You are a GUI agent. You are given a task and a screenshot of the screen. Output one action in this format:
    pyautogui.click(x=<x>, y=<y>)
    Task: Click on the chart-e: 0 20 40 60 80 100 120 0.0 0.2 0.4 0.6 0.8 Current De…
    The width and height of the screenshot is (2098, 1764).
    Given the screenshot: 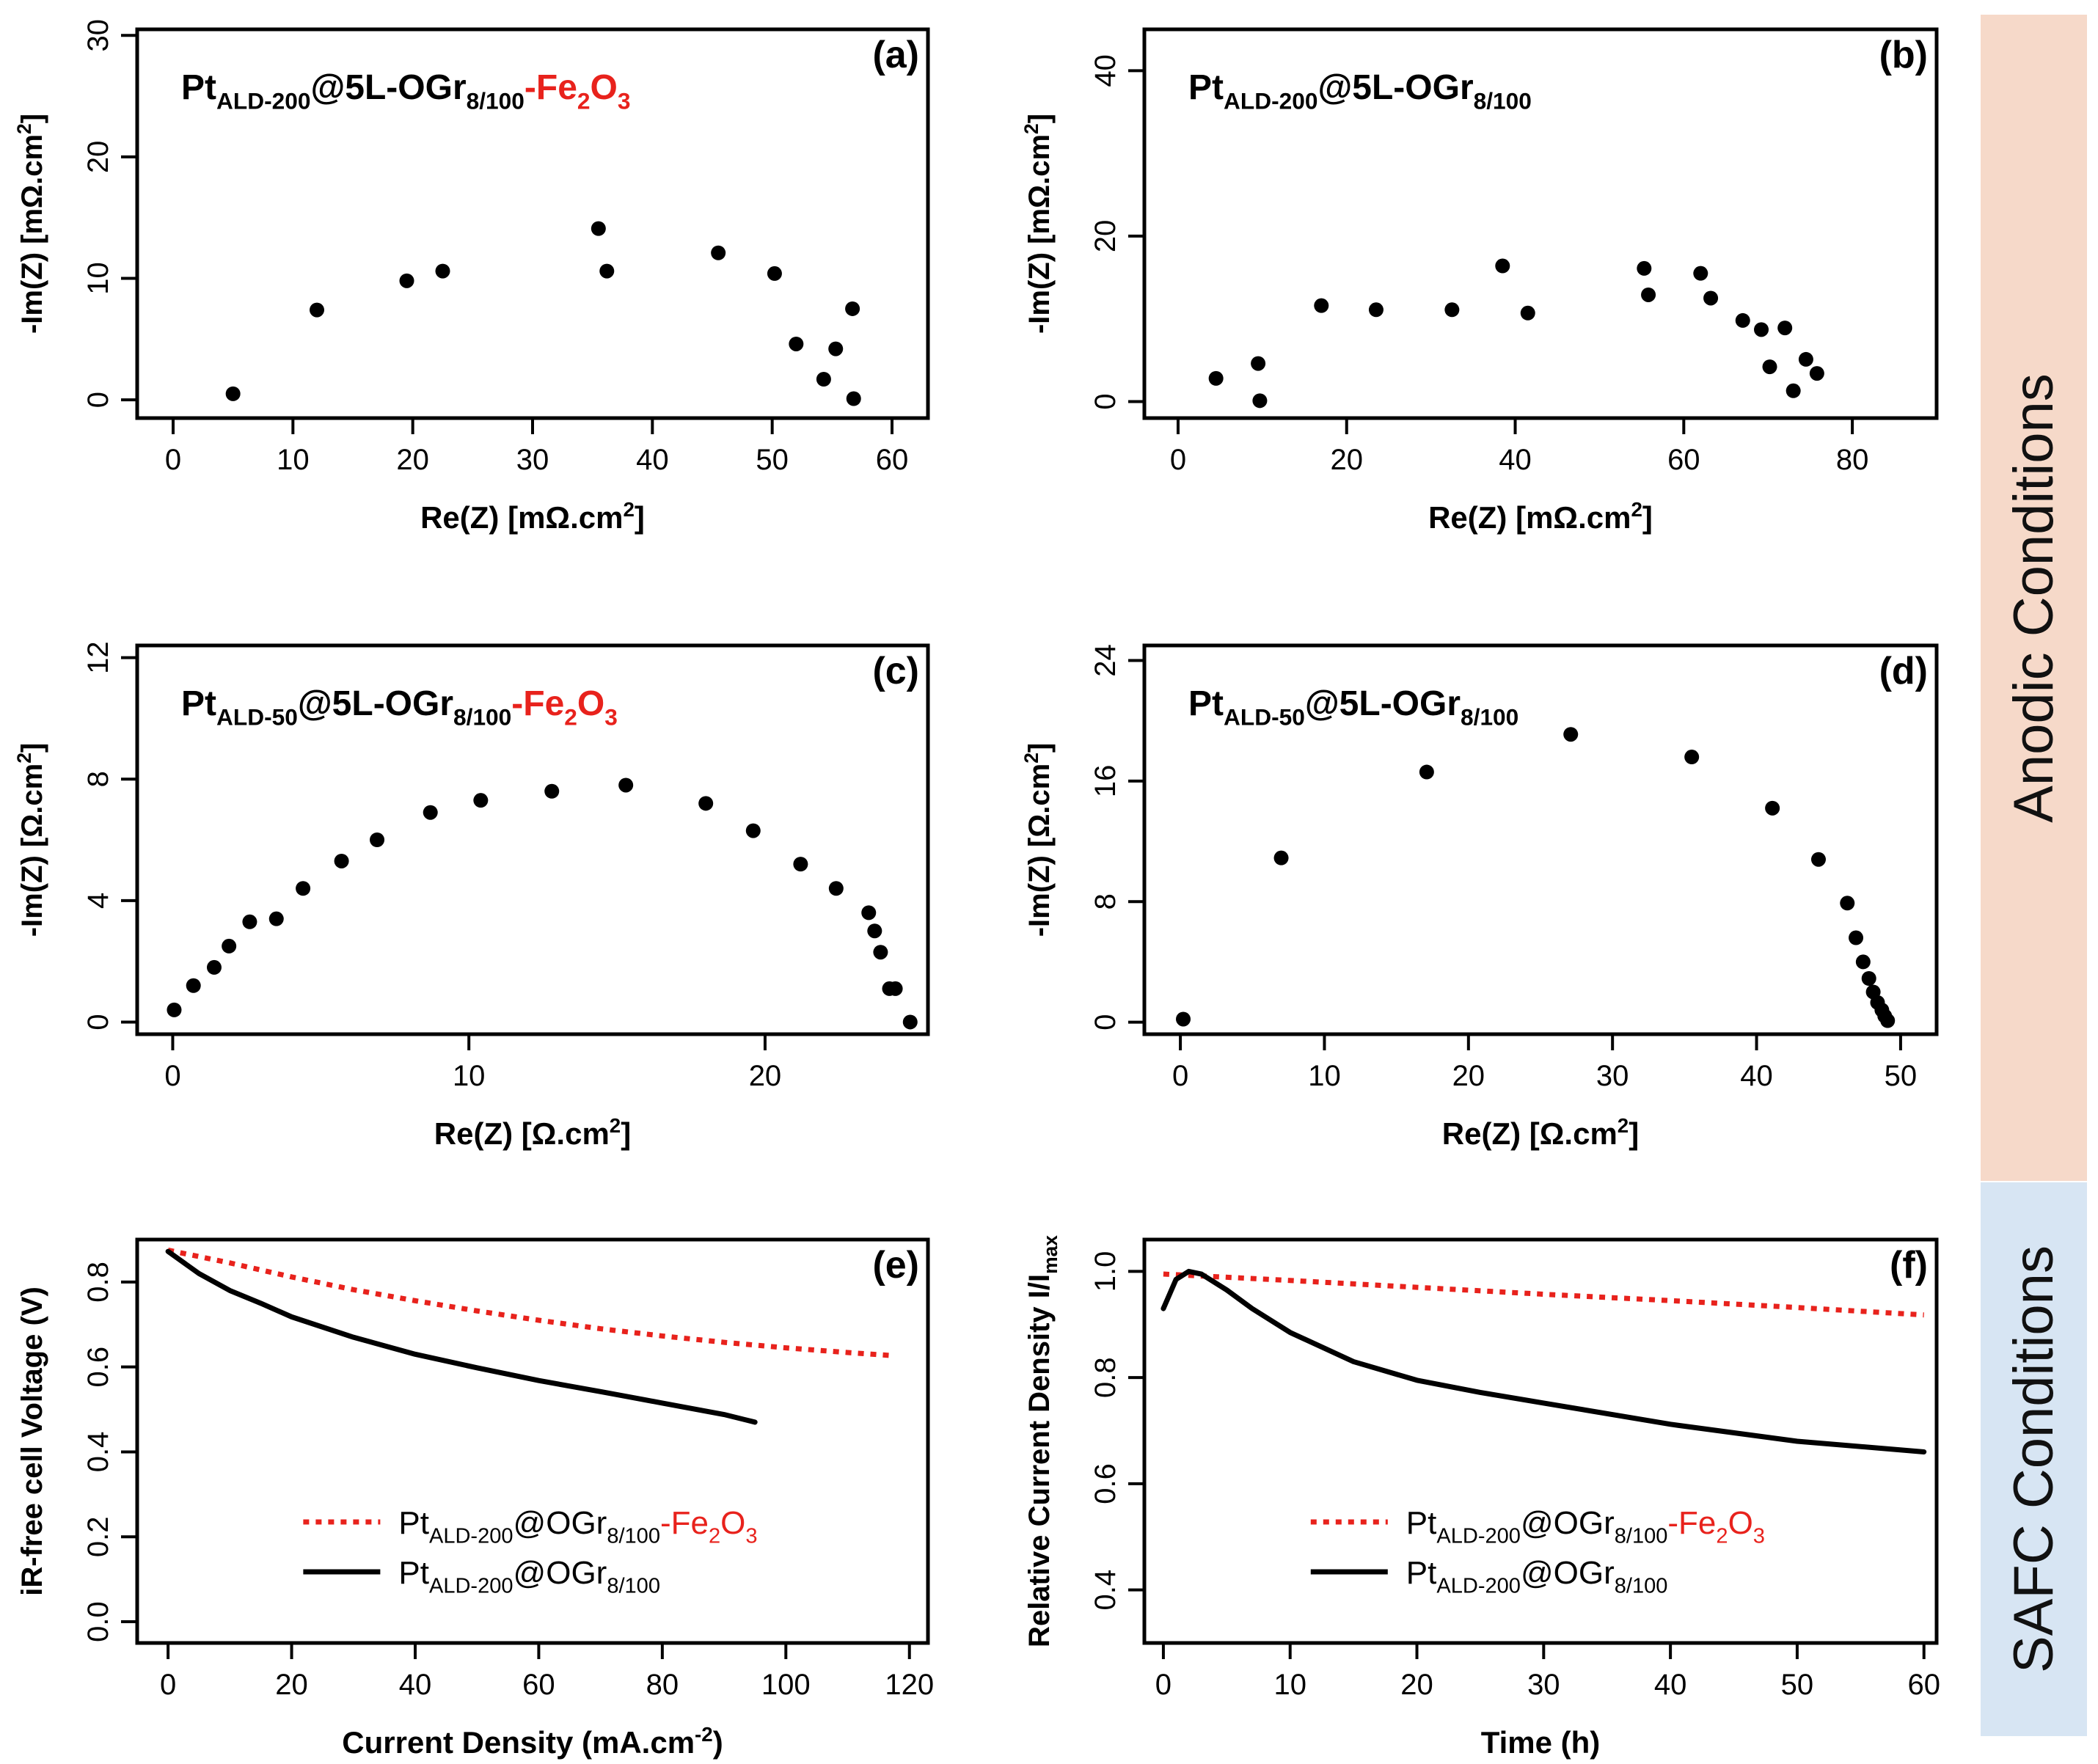 What is the action you would take?
    pyautogui.click(x=475, y=1498)
    